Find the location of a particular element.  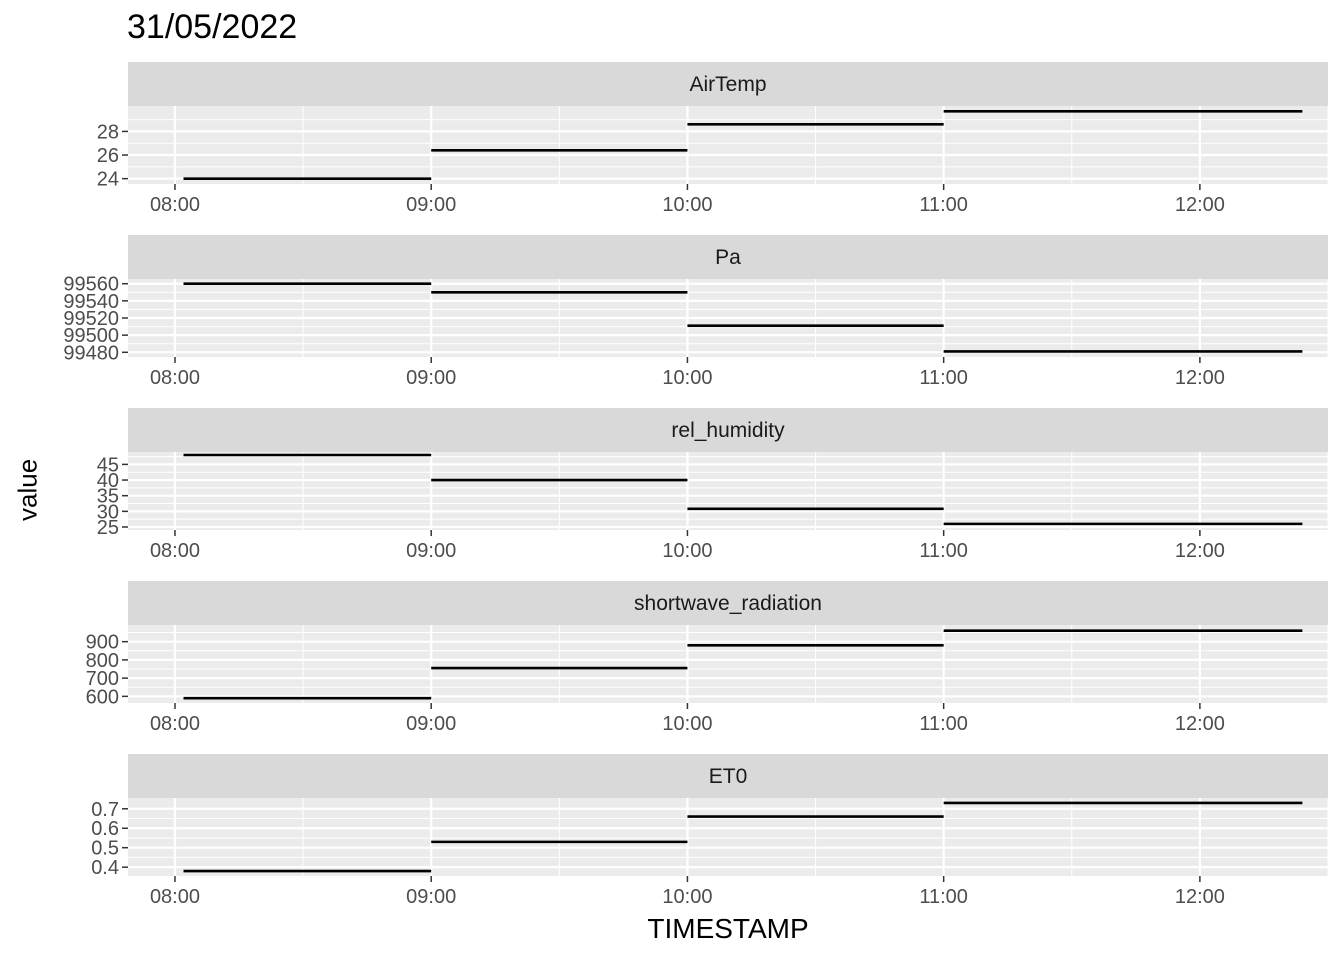

y-tick-label: 45 is located at coordinates (108, 465).